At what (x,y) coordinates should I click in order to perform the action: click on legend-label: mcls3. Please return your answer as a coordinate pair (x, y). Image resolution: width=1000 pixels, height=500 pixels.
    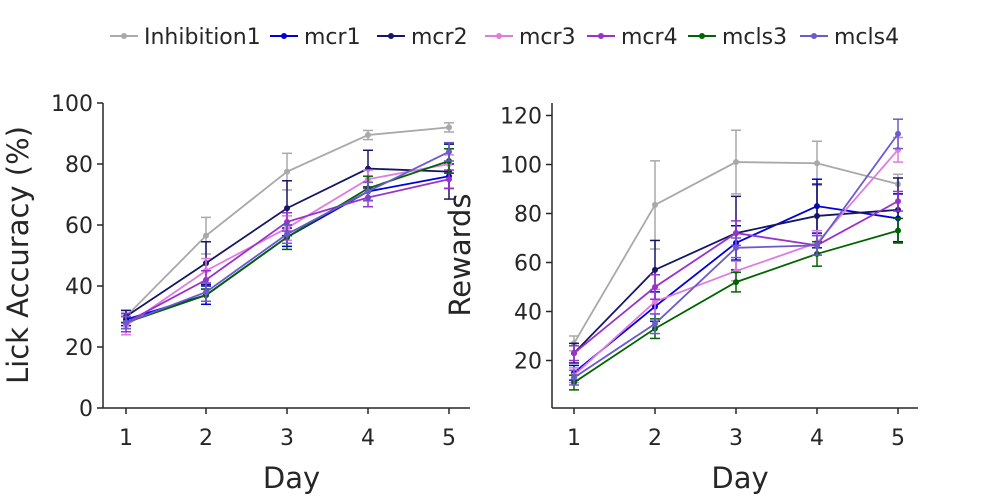
    Looking at the image, I should click on (754, 37).